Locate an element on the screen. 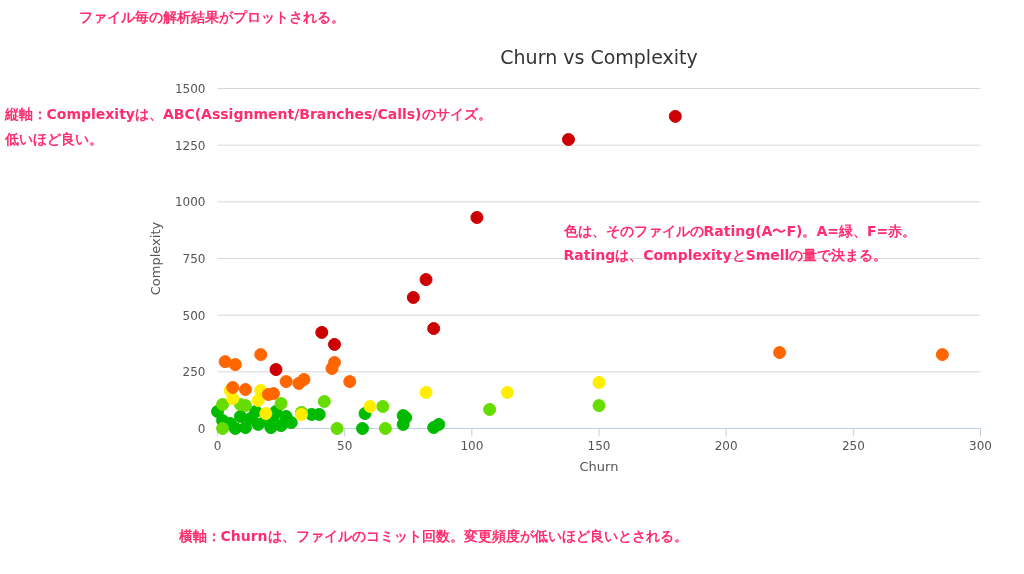 The width and height of the screenshot is (1024, 574). annotation: 色は、そのファイルのRating(A〜F)。A=緑、F=赤。 is located at coordinates (739, 230).